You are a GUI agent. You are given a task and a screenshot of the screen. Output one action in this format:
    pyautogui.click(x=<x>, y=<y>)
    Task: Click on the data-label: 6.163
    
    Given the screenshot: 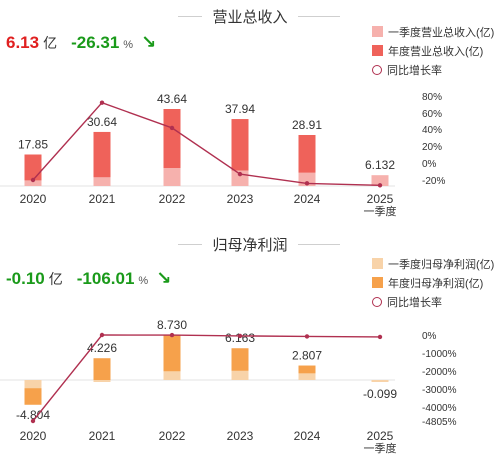 What is the action you would take?
    pyautogui.click(x=240, y=338)
    